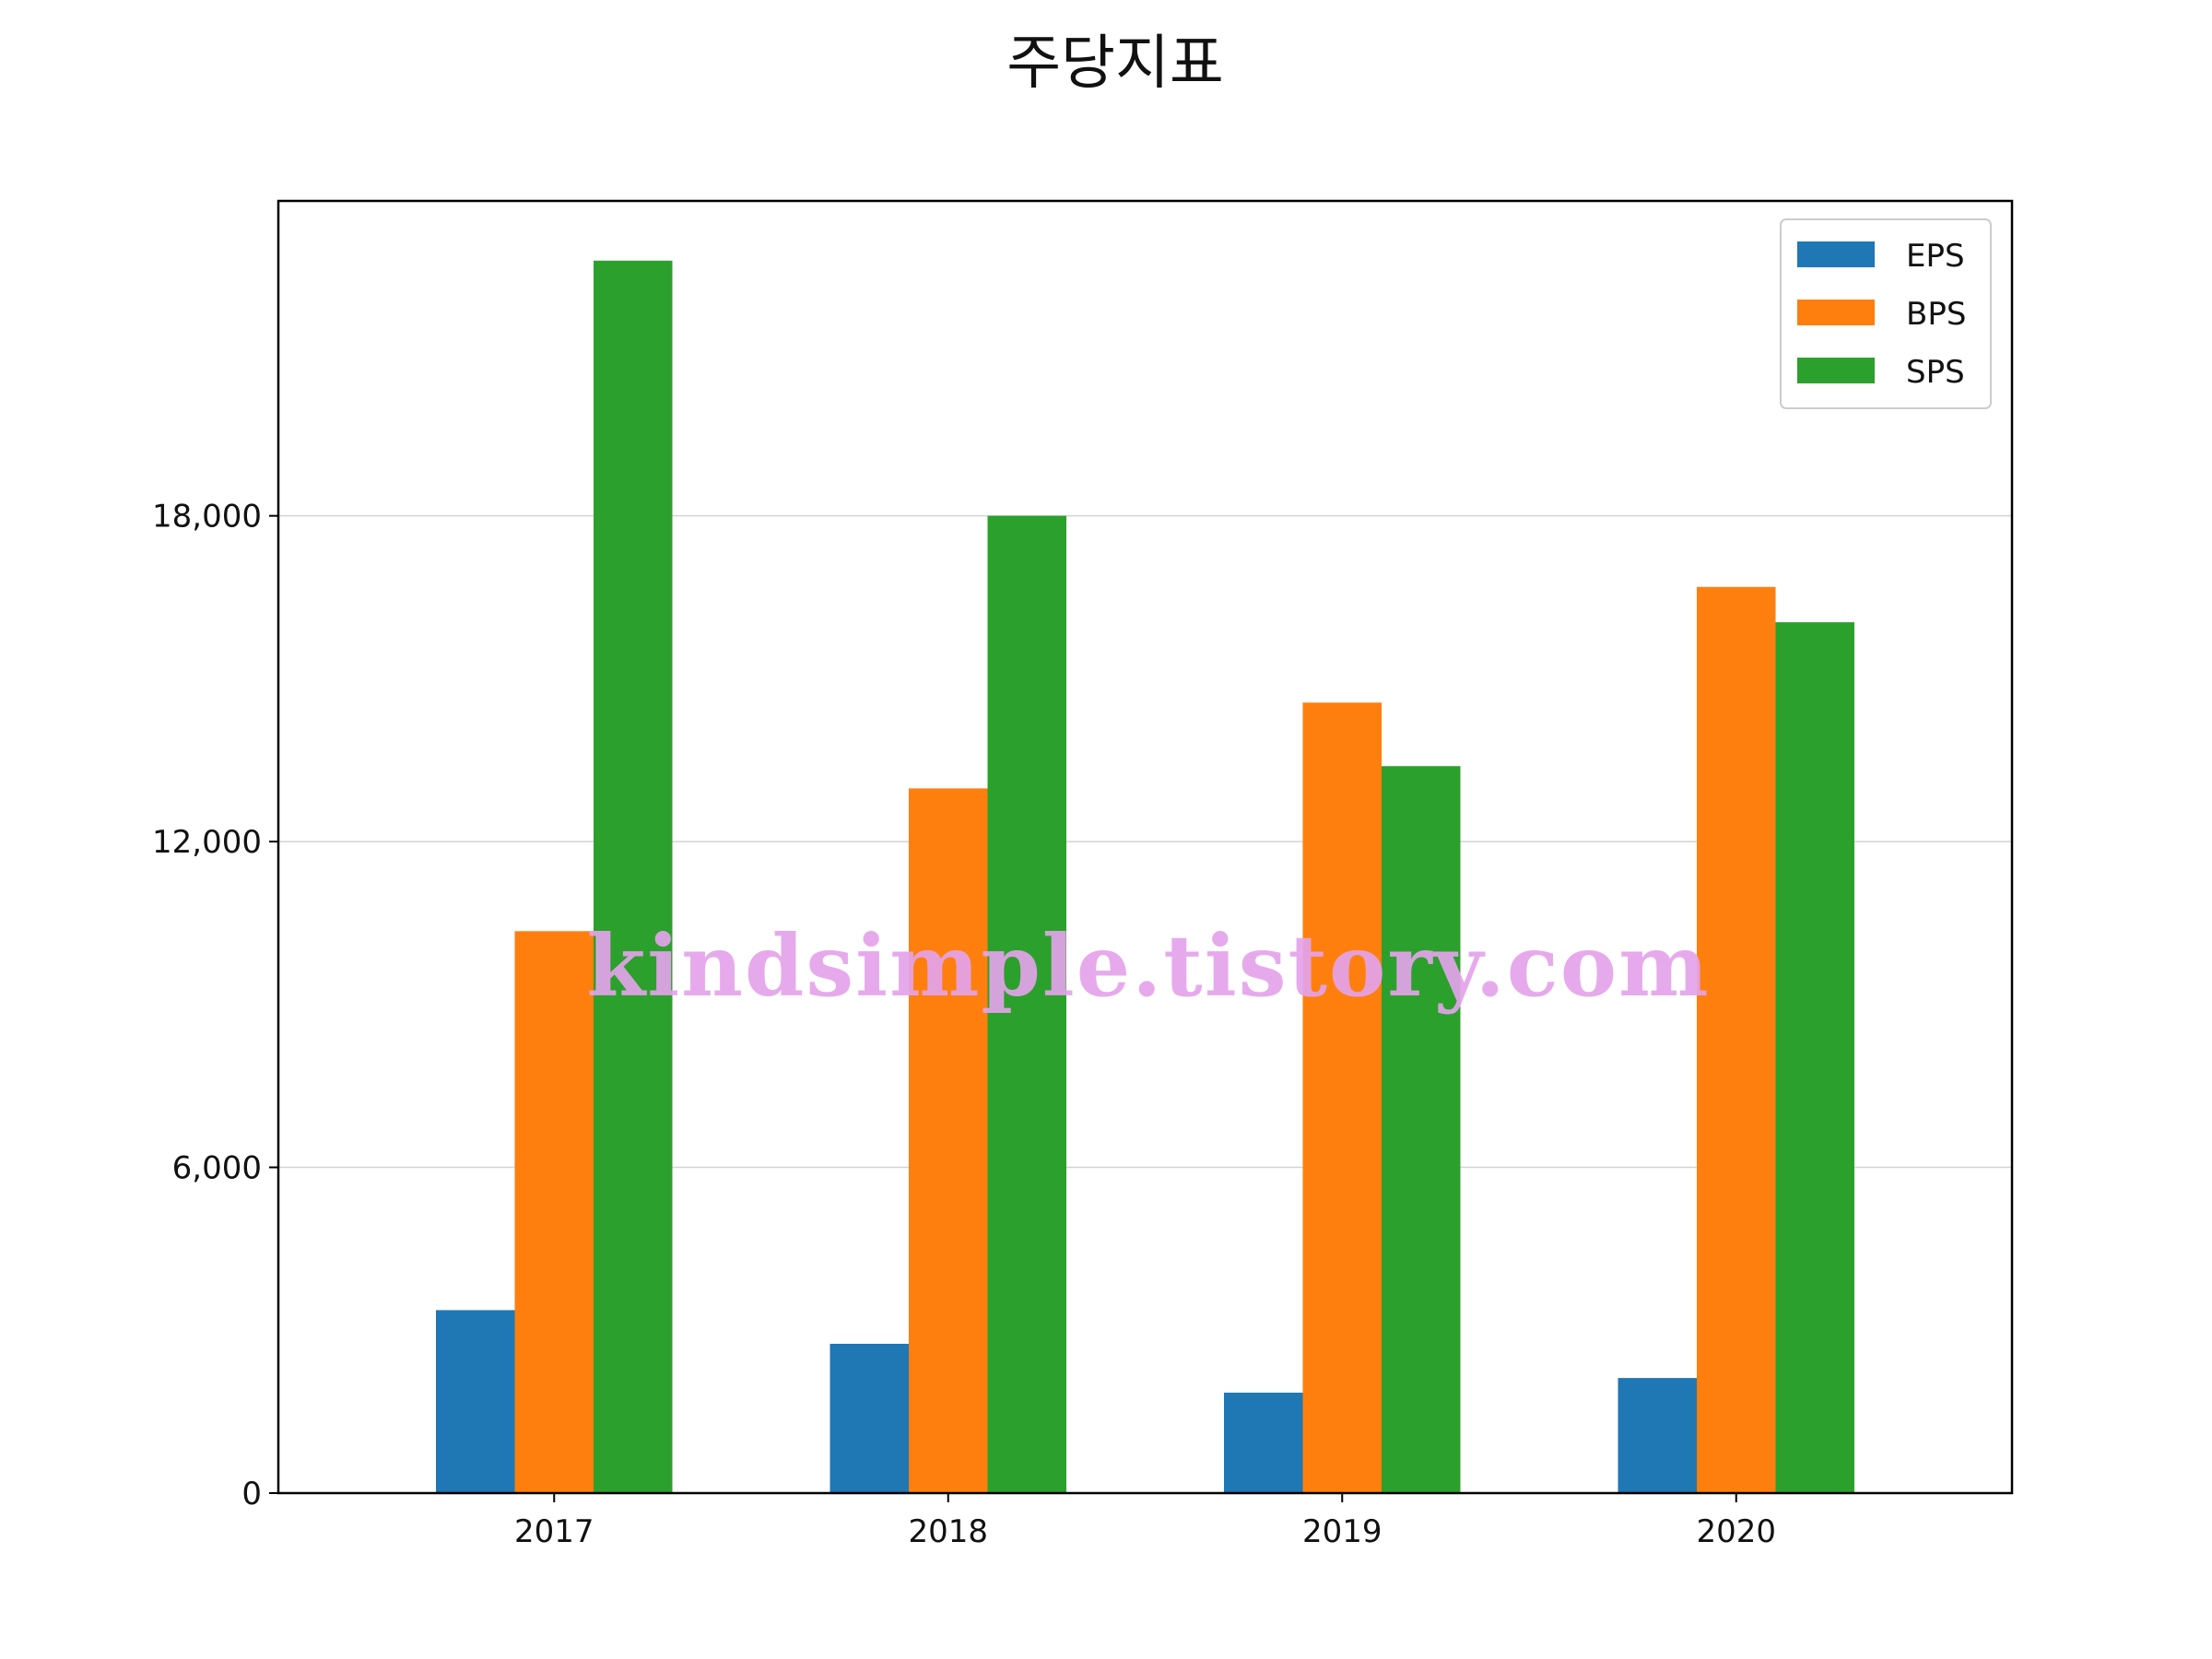  What do you see at coordinates (215, 1005) in the screenshot?
I see `y-axis: 0 6,000 12,000 18,000` at bounding box center [215, 1005].